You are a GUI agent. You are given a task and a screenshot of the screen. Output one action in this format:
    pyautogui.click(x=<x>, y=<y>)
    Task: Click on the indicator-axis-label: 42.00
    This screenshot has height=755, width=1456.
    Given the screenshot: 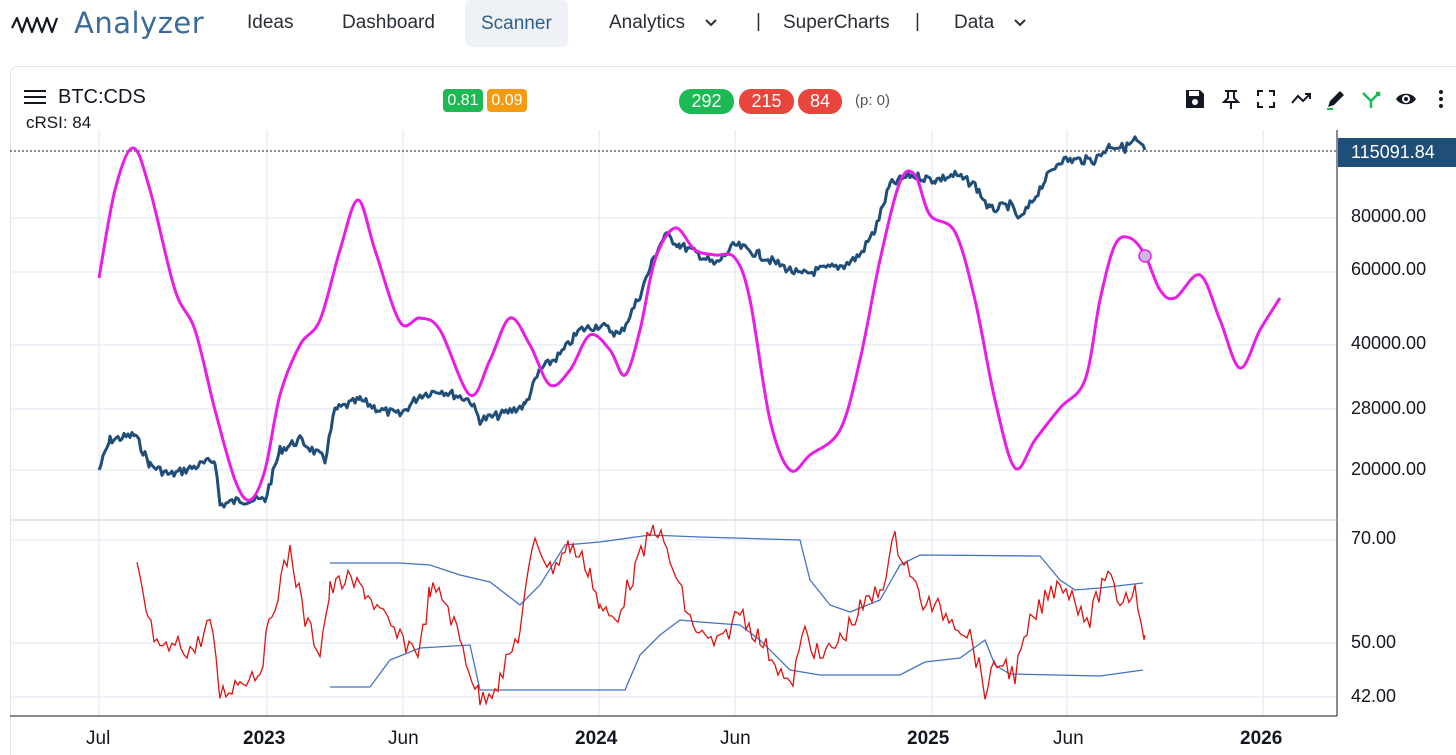 What is the action you would take?
    pyautogui.click(x=1374, y=696)
    